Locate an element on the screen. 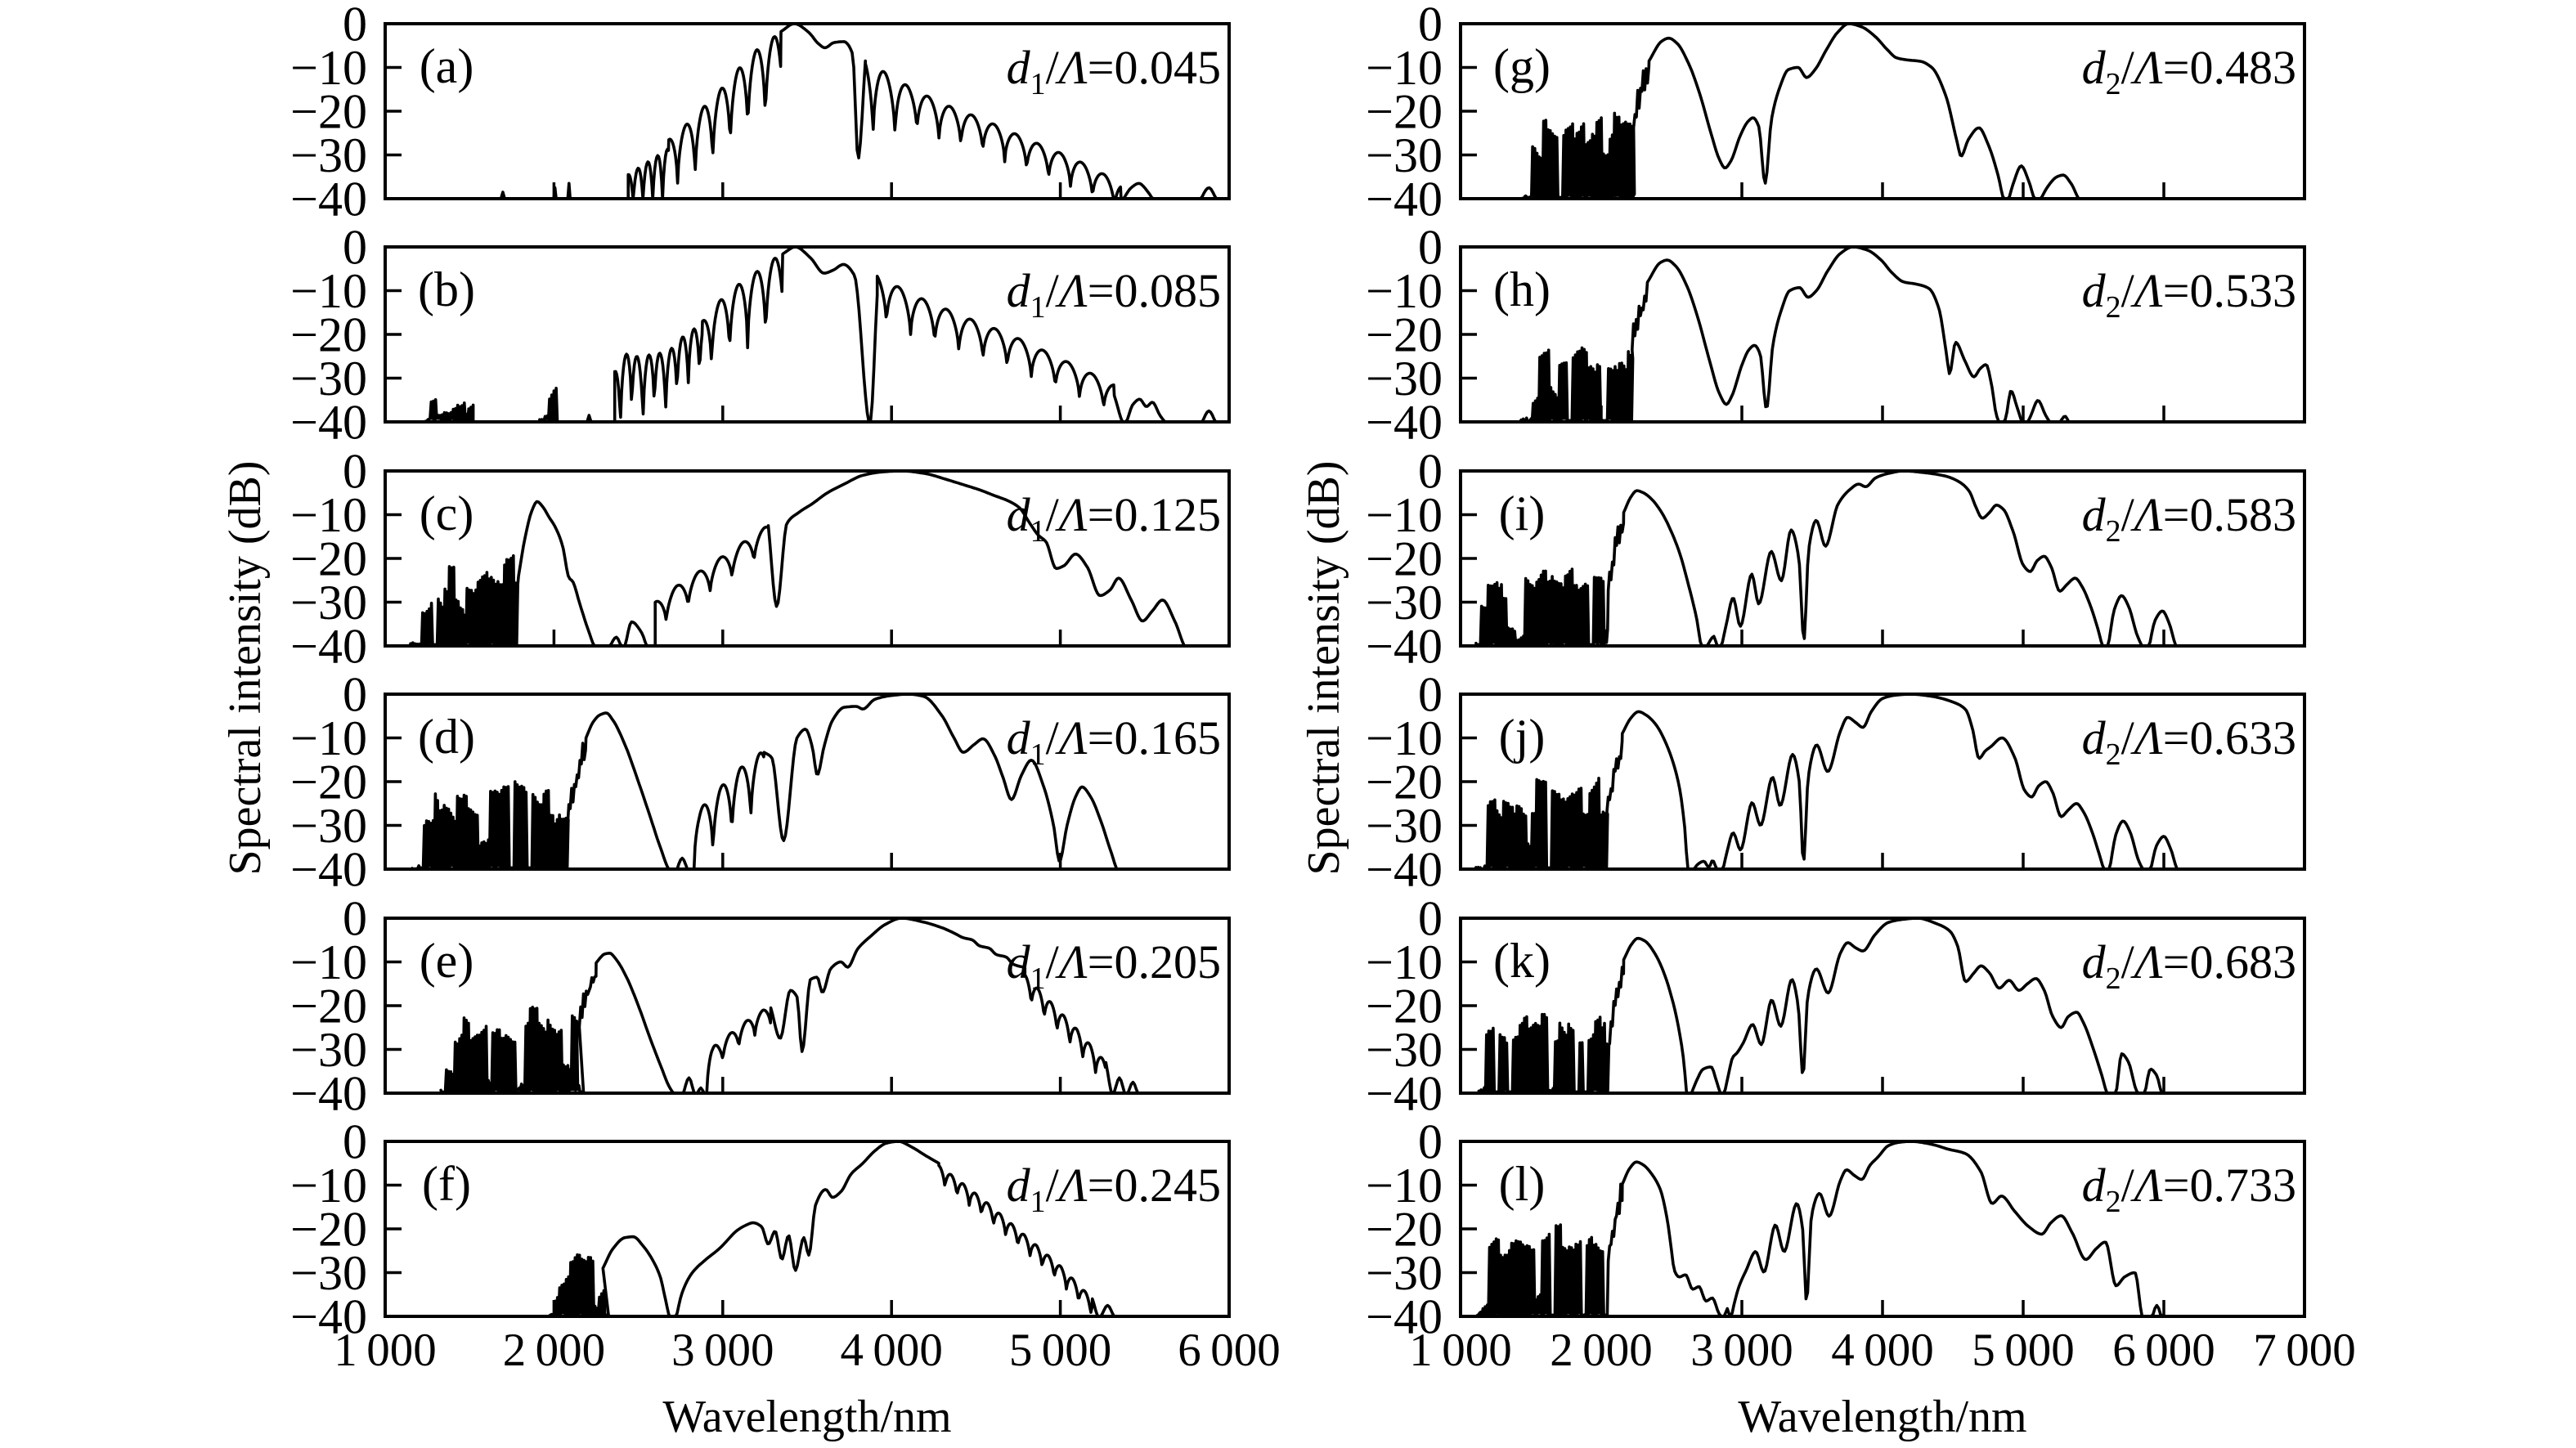  svg-text: d1/Λ=0.045 is located at coordinates (1114, 71).